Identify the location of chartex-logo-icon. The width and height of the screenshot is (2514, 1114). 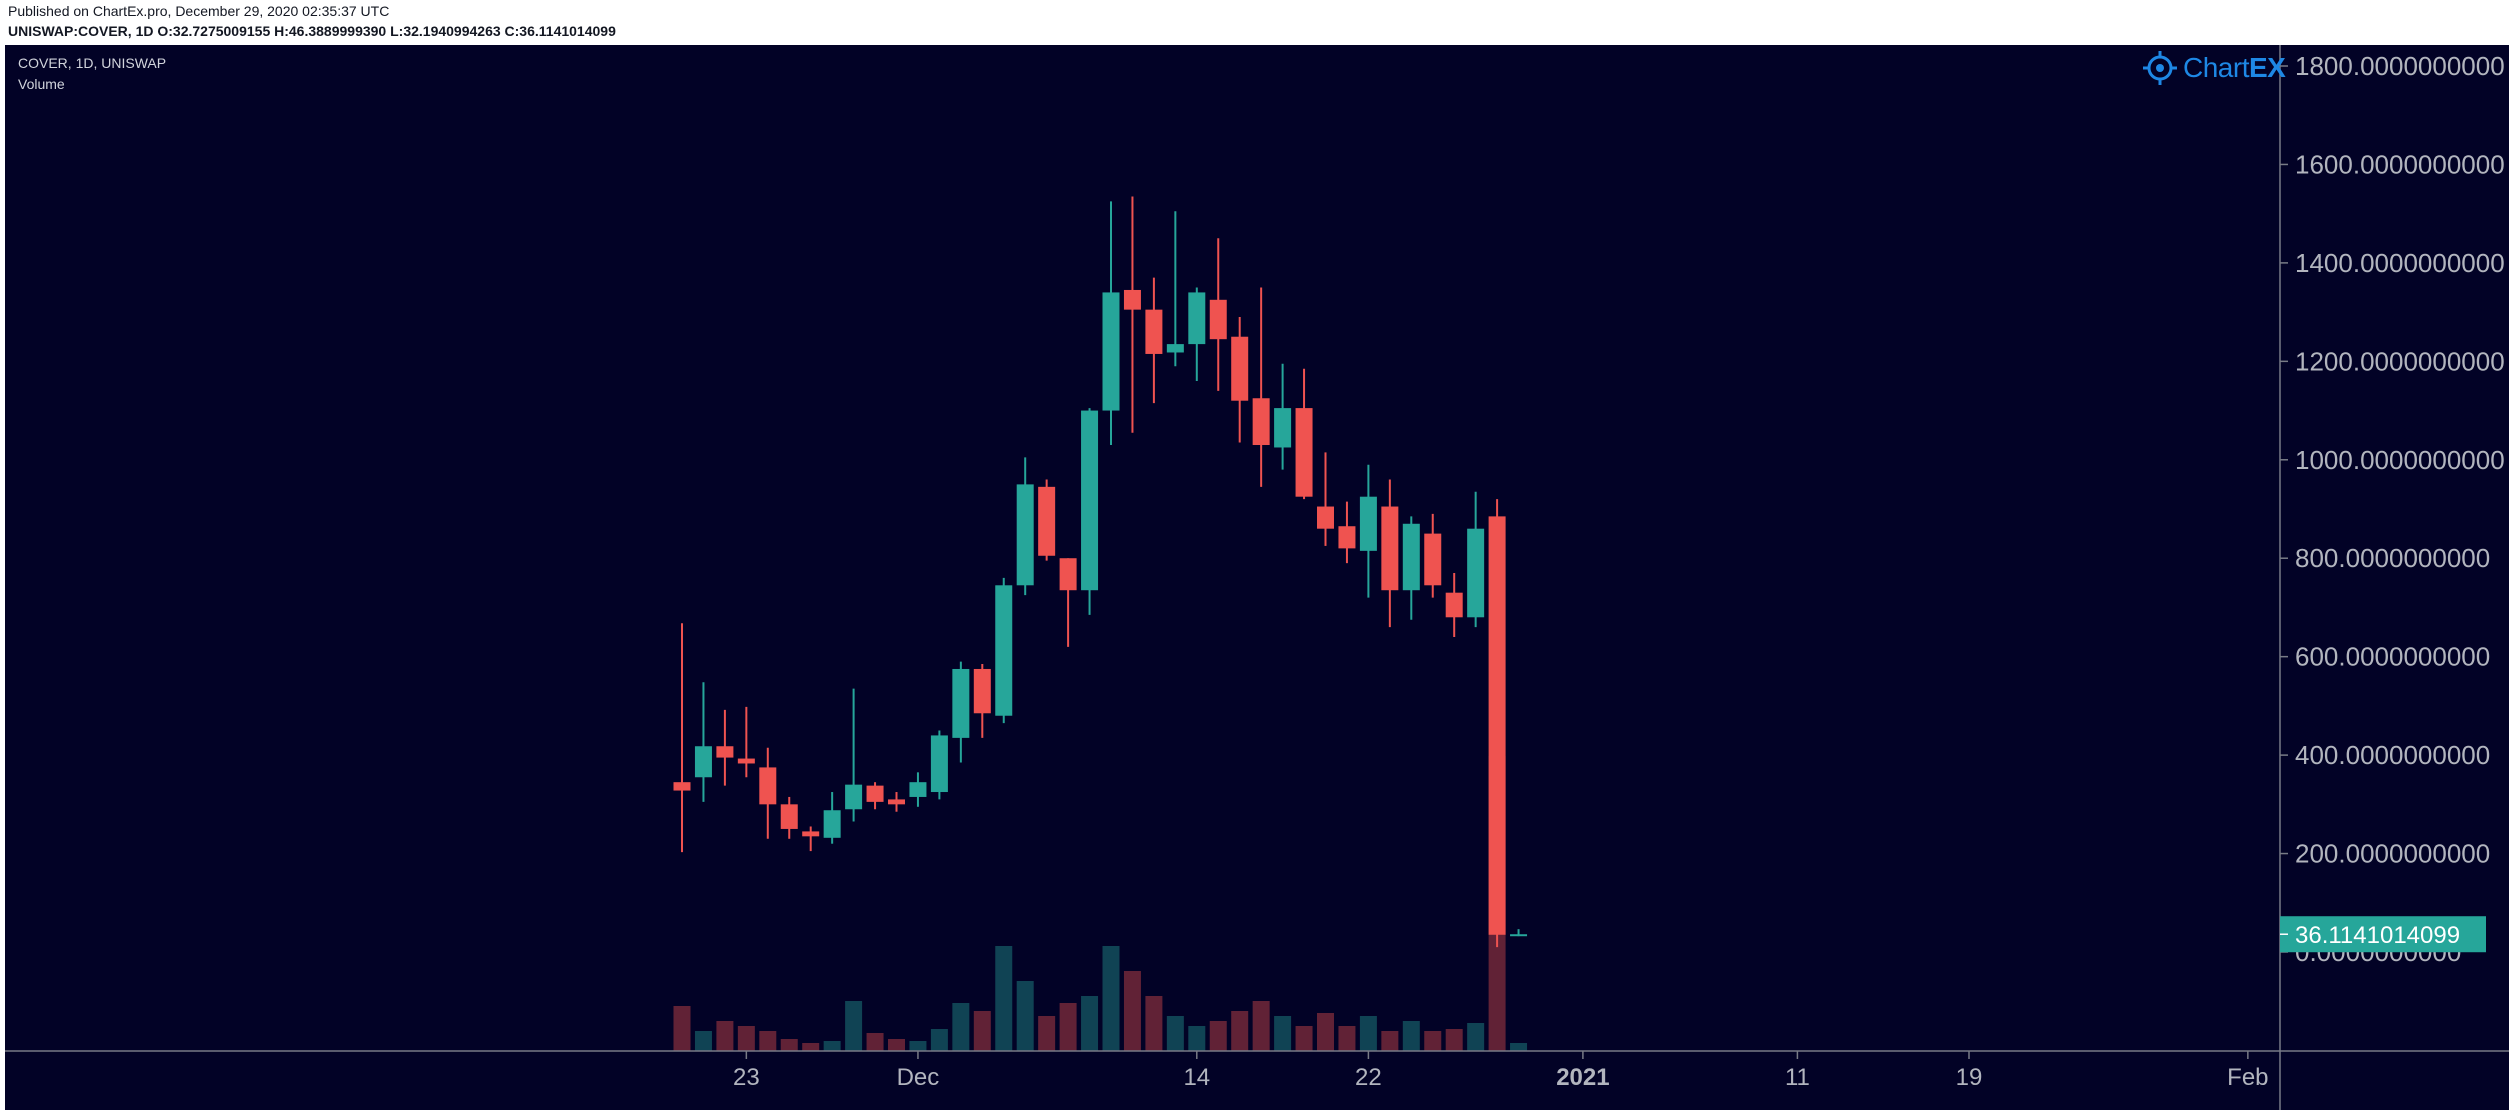
(2160, 68).